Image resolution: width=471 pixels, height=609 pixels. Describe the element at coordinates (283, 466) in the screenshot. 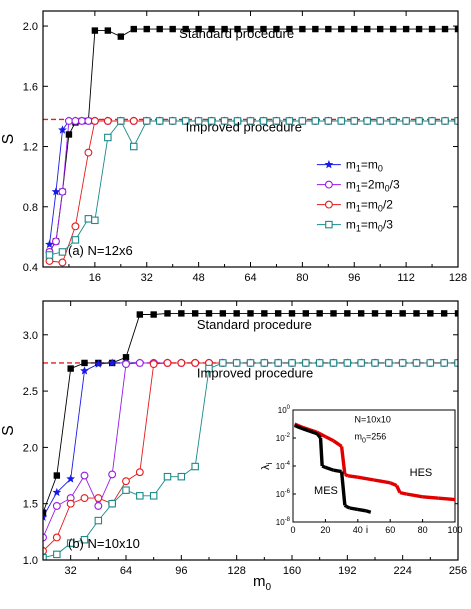

I see `inset-y-tick-label: 10⁻⁴` at that location.